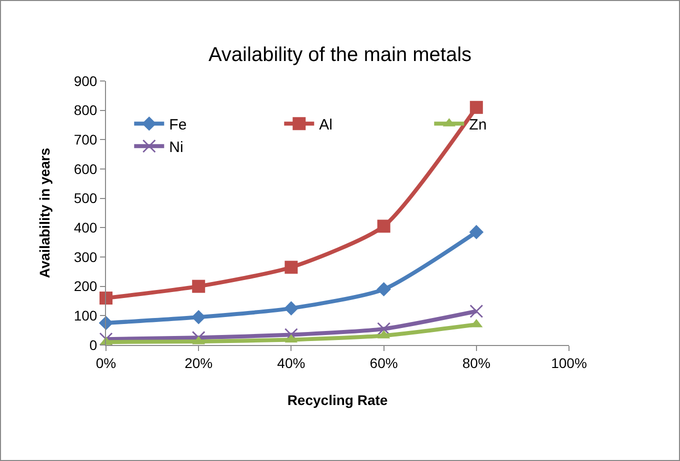 The height and width of the screenshot is (461, 680). Describe the element at coordinates (569, 362) in the screenshot. I see `x-tick-label: 100%` at that location.